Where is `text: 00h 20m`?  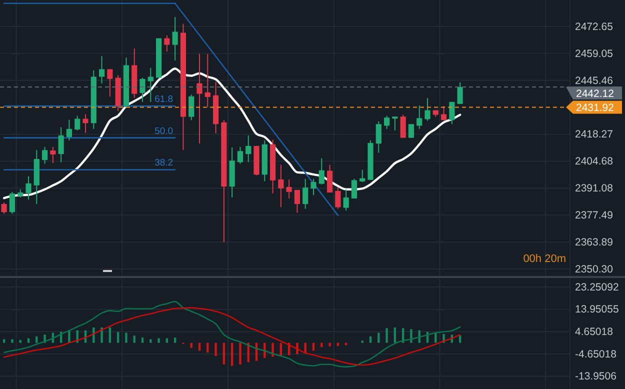 text: 00h 20m is located at coordinates (544, 259).